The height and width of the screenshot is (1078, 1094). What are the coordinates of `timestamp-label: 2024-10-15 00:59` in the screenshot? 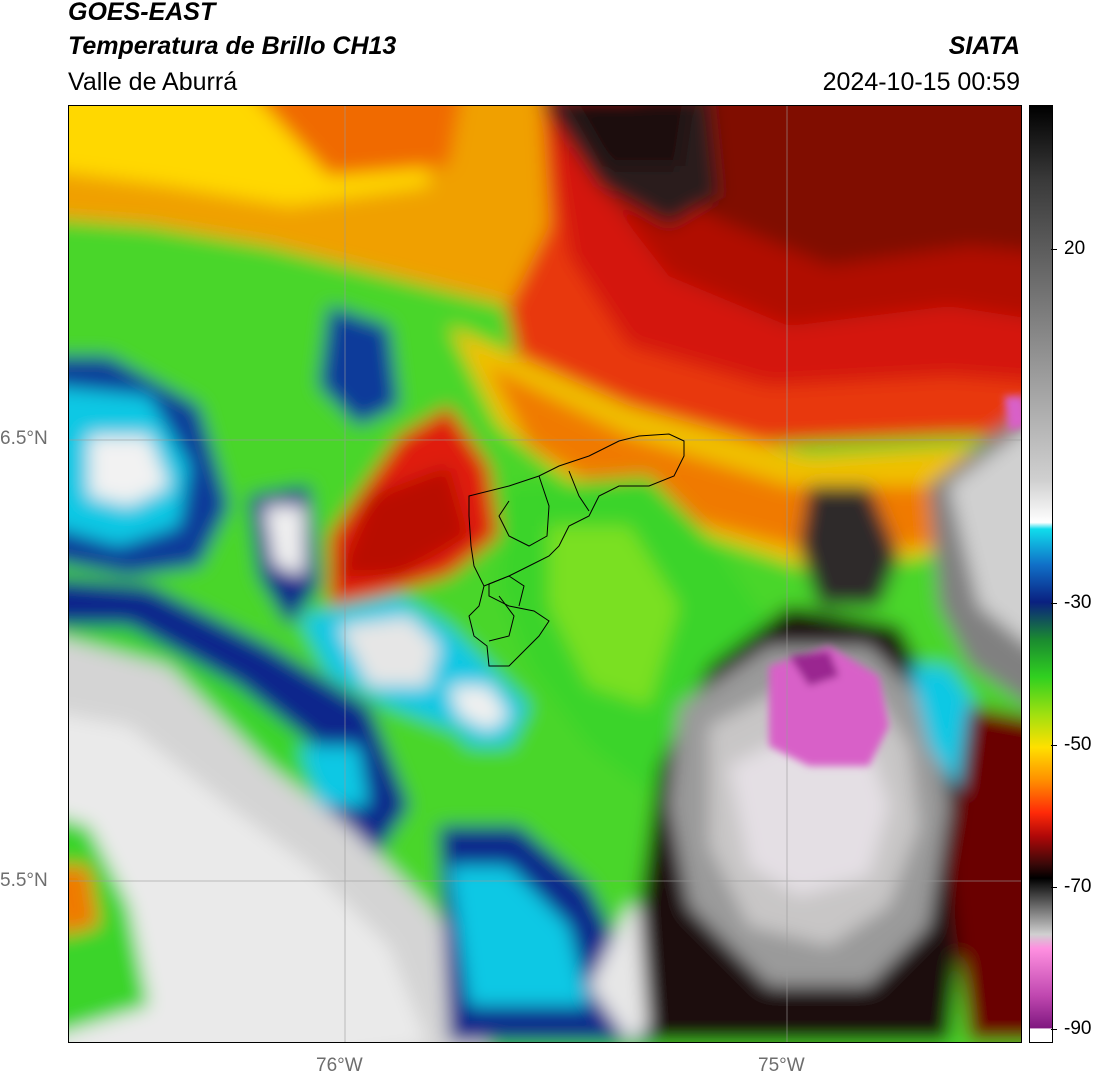 It's located at (921, 82).